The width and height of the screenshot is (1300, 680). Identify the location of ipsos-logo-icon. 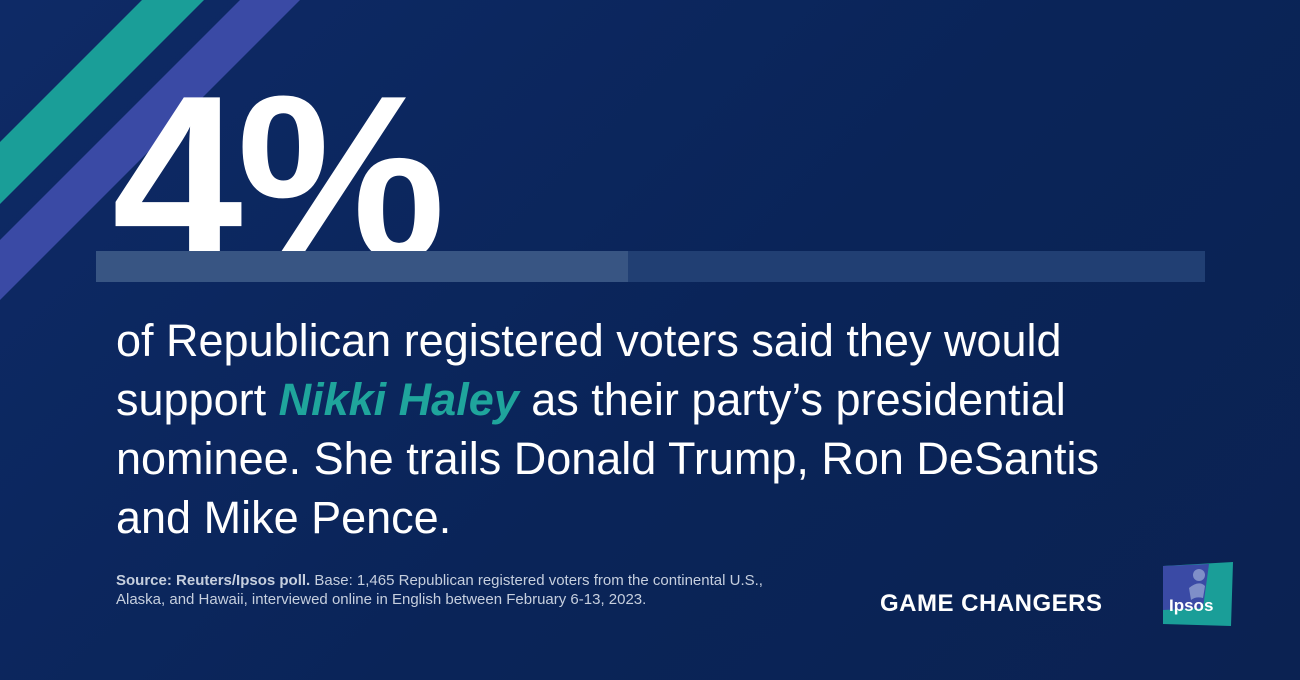
(1198, 594).